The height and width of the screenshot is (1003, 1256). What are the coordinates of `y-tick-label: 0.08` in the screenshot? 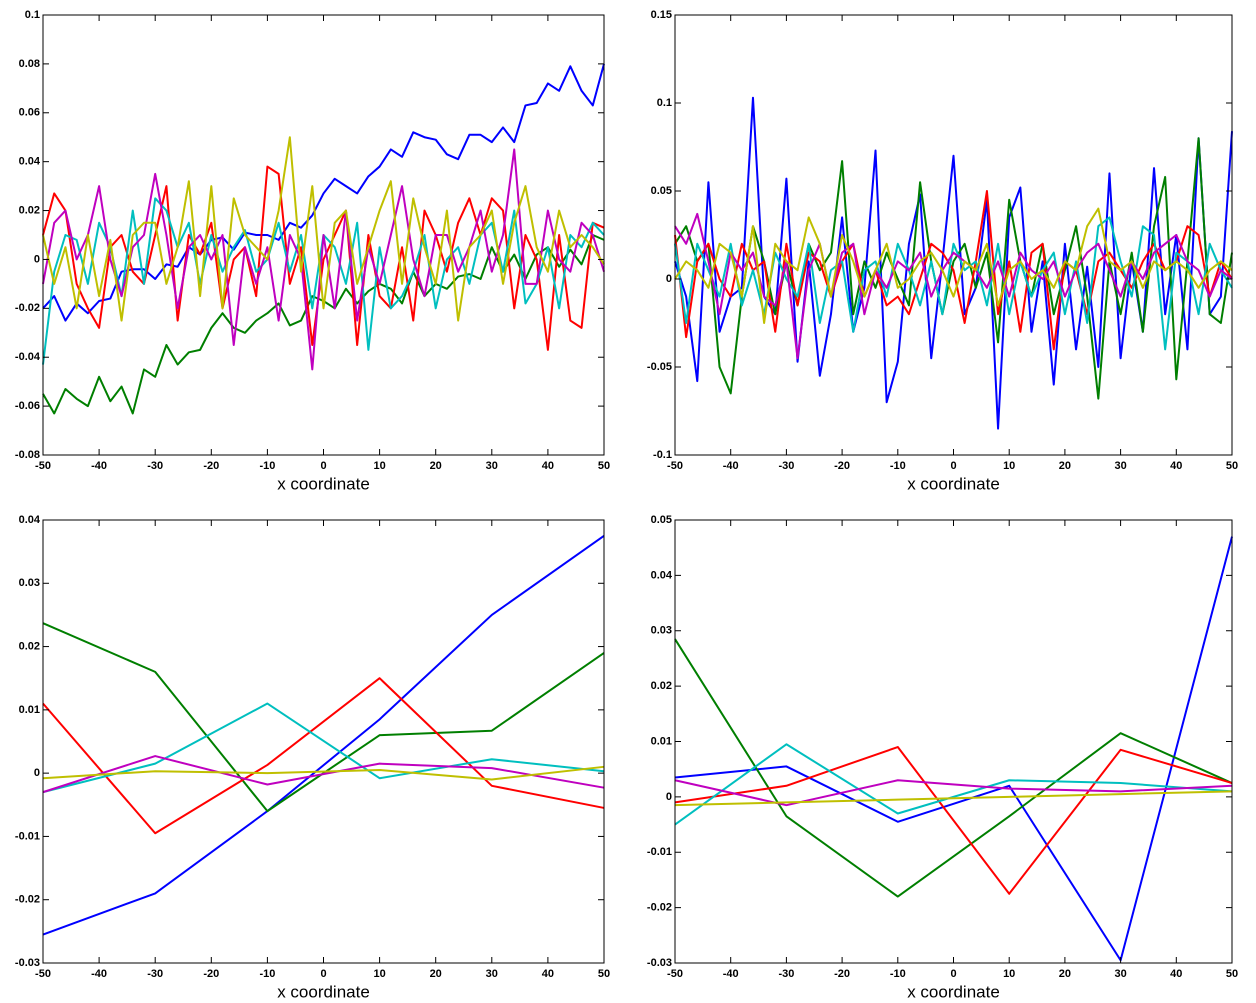 It's located at (29, 64).